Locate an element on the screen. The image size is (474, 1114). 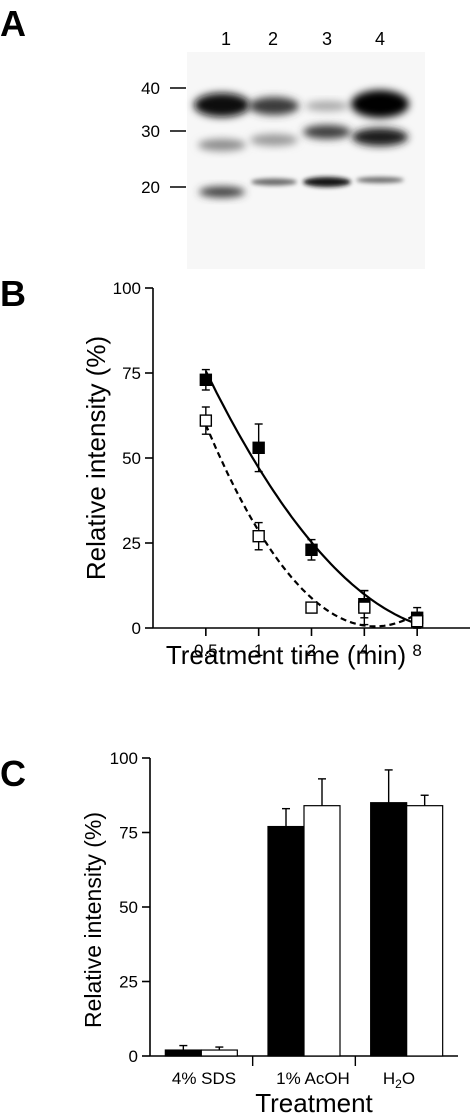
blot-membrane is located at coordinates (306, 160).